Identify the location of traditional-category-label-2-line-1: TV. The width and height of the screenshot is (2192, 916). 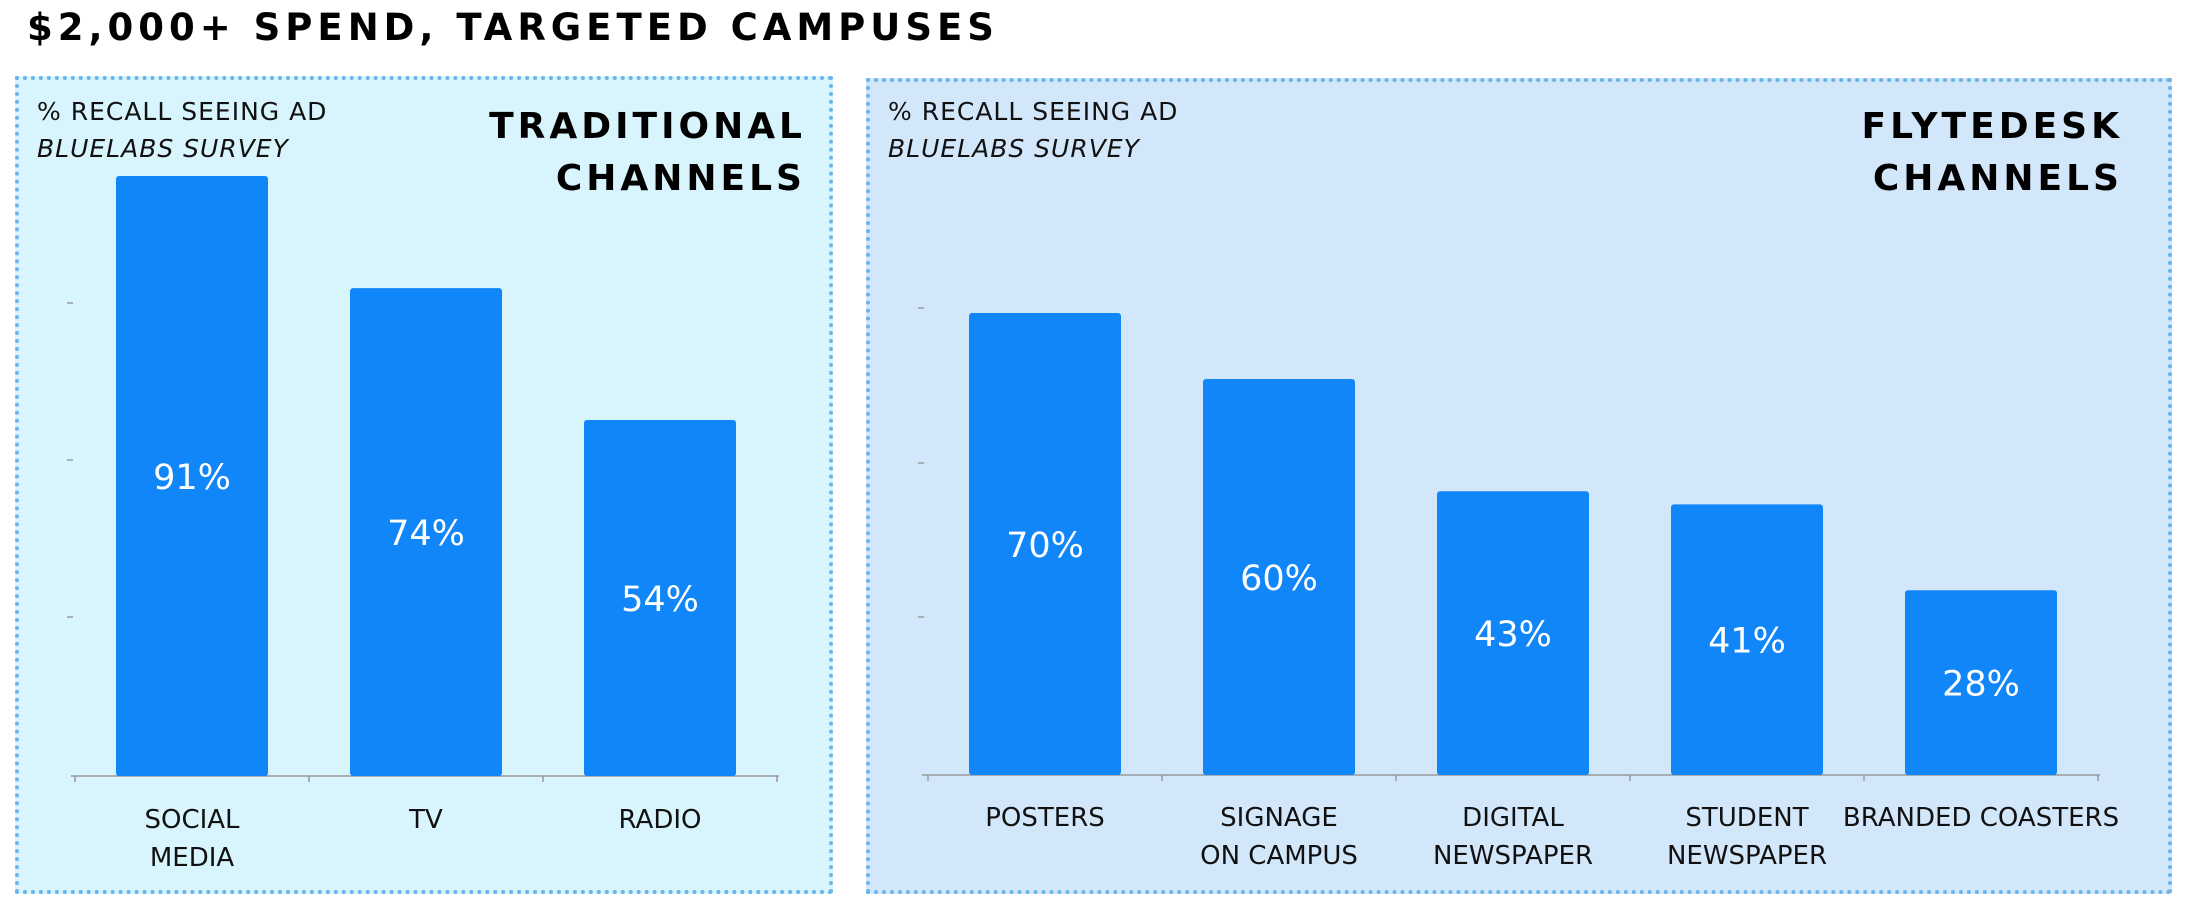
(425, 820).